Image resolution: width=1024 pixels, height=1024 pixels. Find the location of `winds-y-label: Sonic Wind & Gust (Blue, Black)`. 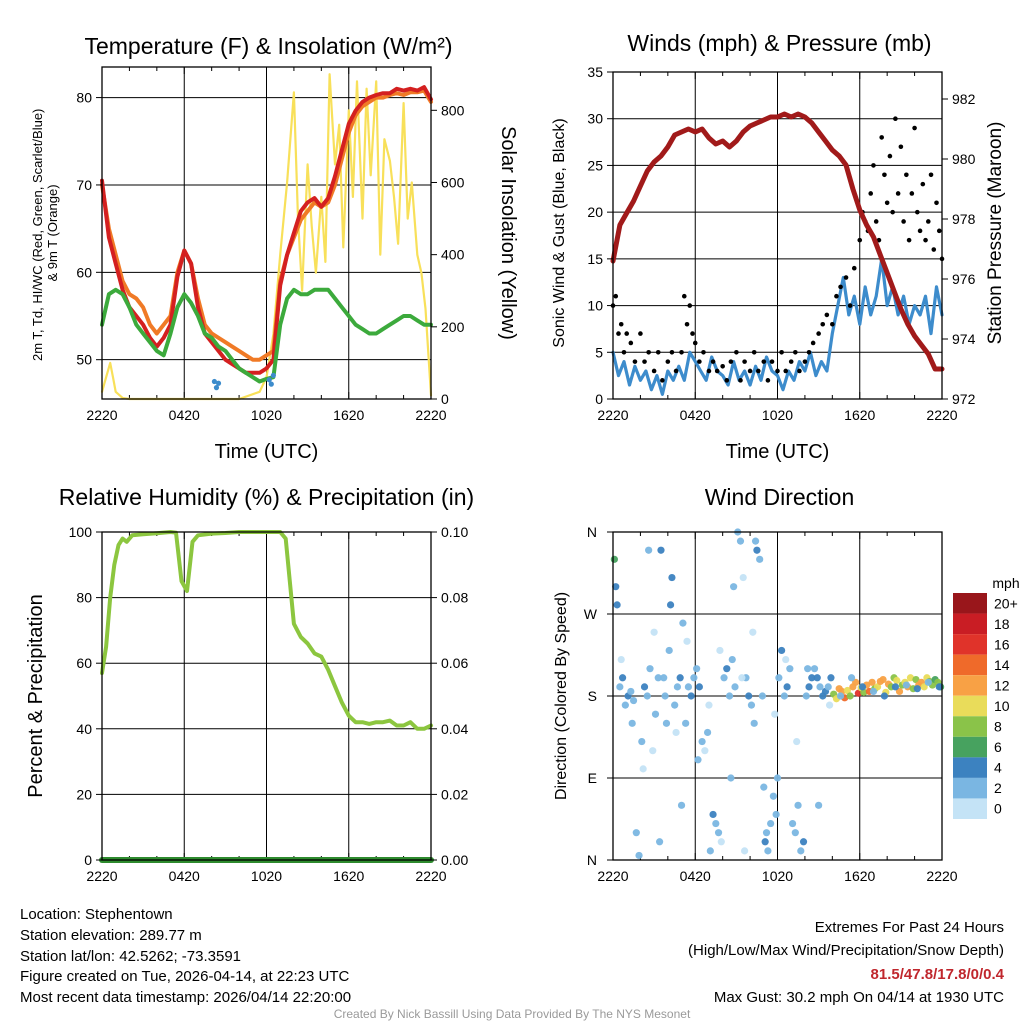

winds-y-label: Sonic Wind & Gust (Blue, Black) is located at coordinates (559, 232).